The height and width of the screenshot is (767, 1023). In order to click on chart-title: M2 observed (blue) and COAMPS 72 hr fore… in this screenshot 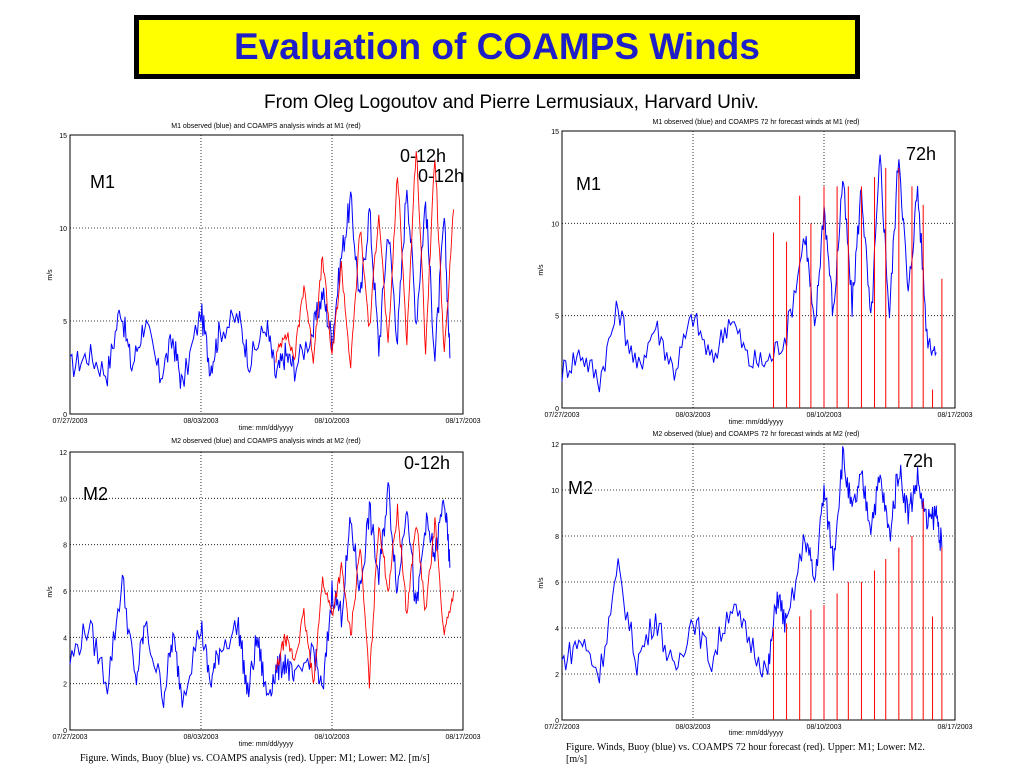, I will do `click(756, 434)`.